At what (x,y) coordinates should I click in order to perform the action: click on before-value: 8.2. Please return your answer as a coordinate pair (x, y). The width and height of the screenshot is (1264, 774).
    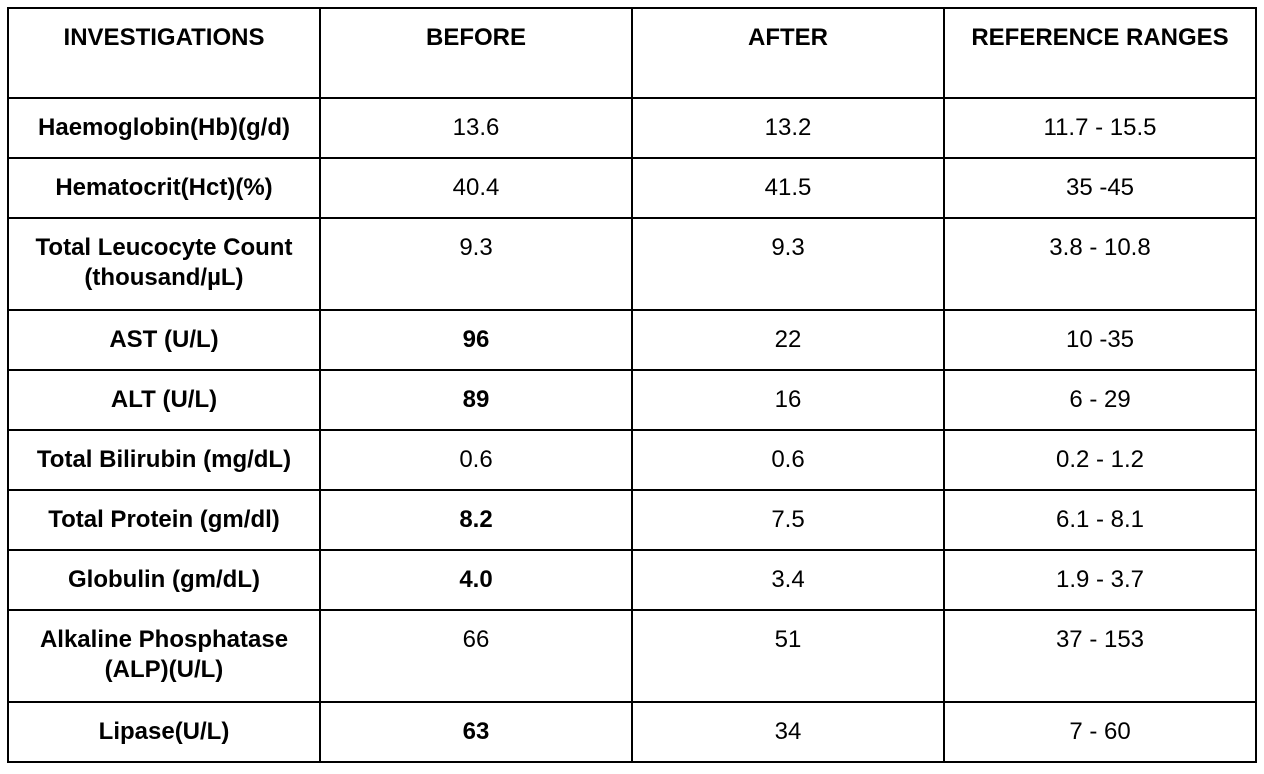
    Looking at the image, I should click on (476, 520).